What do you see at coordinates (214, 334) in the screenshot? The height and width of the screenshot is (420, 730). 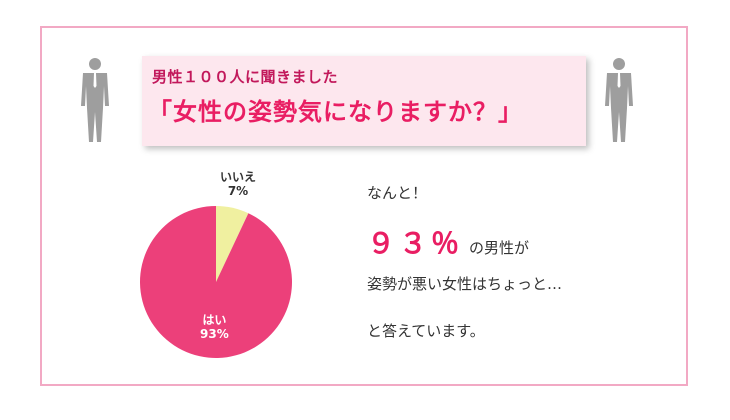 I see `slice-value-yes: 93%` at bounding box center [214, 334].